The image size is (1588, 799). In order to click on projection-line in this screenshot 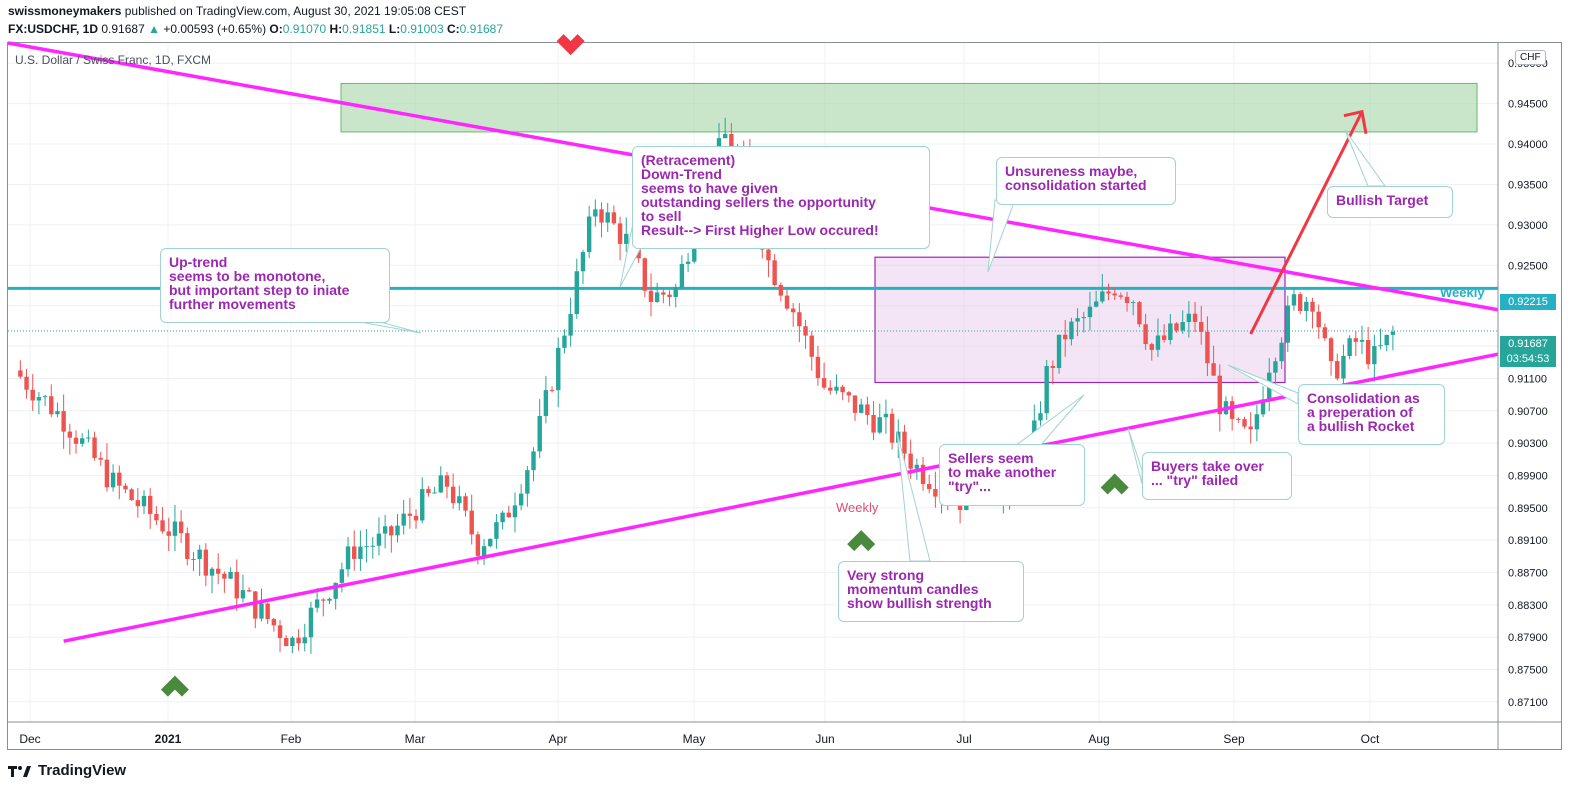, I will do `click(1306, 223)`.